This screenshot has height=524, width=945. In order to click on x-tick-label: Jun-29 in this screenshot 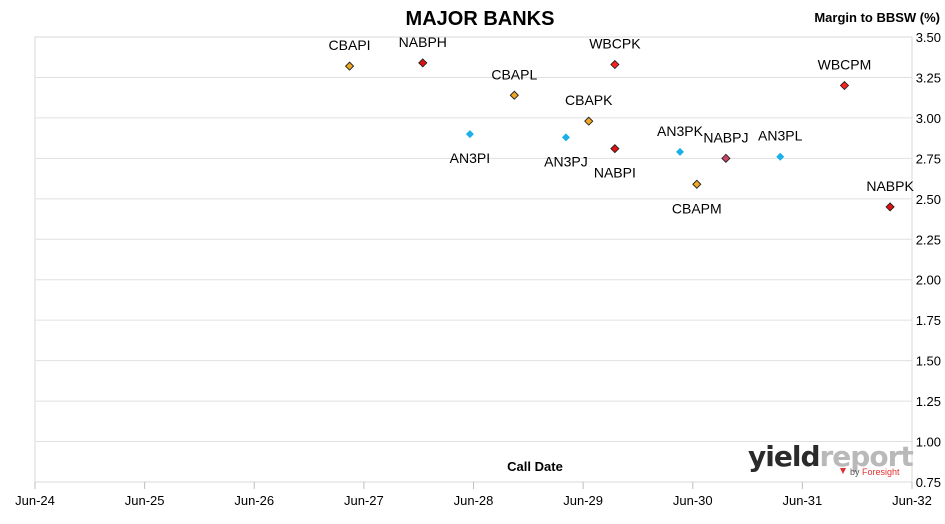, I will do `click(583, 500)`.